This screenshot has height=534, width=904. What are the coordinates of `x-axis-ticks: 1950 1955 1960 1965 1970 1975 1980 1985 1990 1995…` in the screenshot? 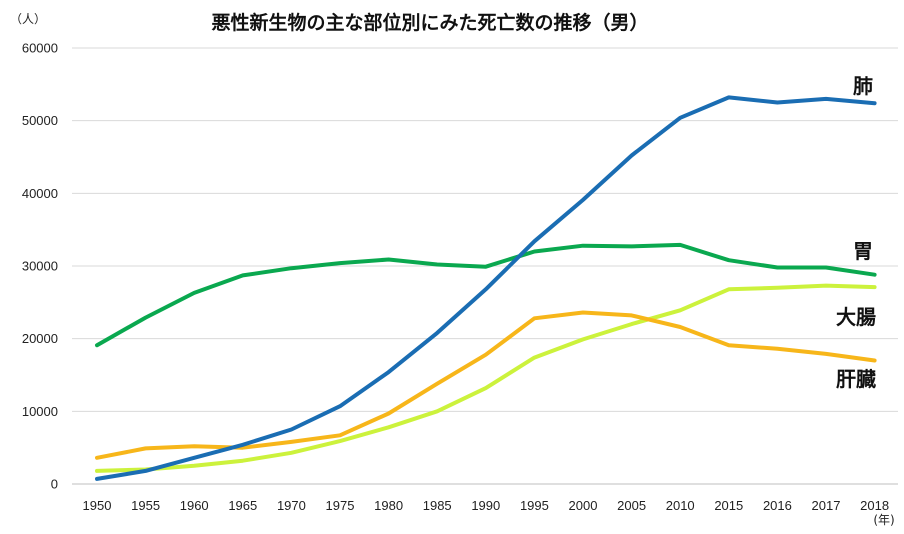 It's located at (486, 505).